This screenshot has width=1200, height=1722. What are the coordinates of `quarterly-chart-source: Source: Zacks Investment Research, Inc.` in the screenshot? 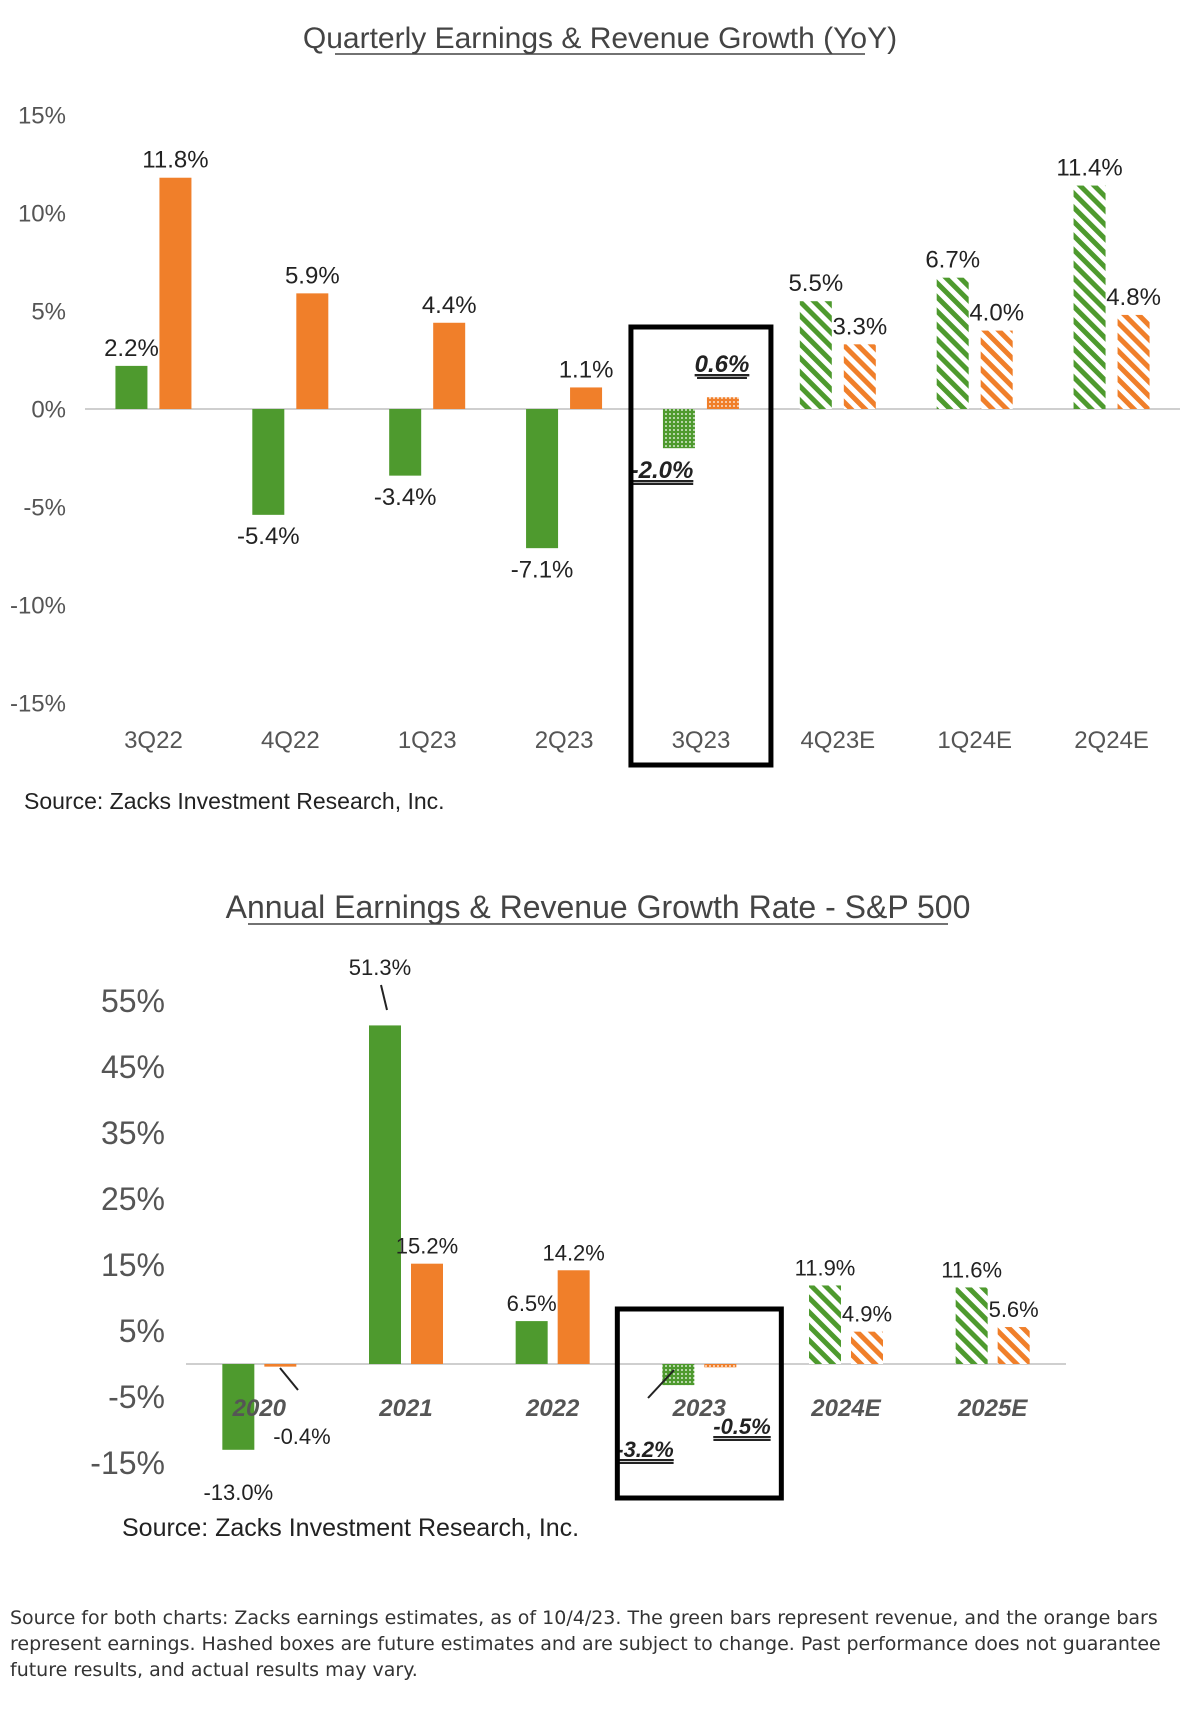 It's located at (234, 801).